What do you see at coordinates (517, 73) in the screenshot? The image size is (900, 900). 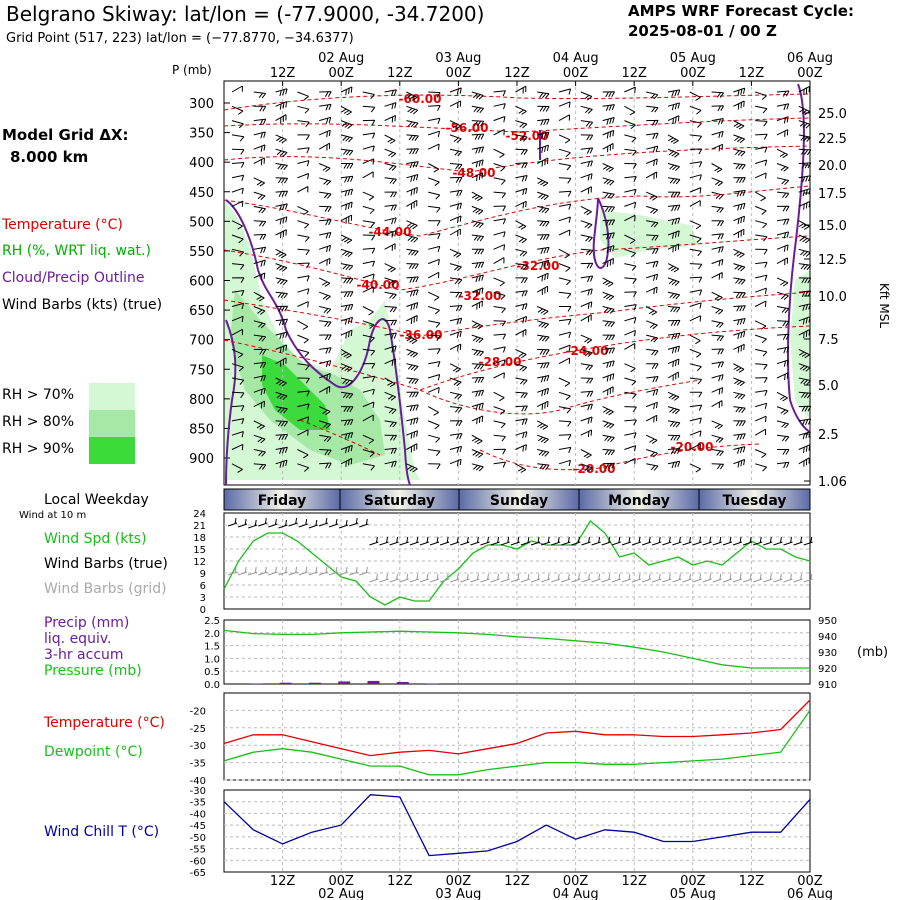 I see `top-time-label: 12Z` at bounding box center [517, 73].